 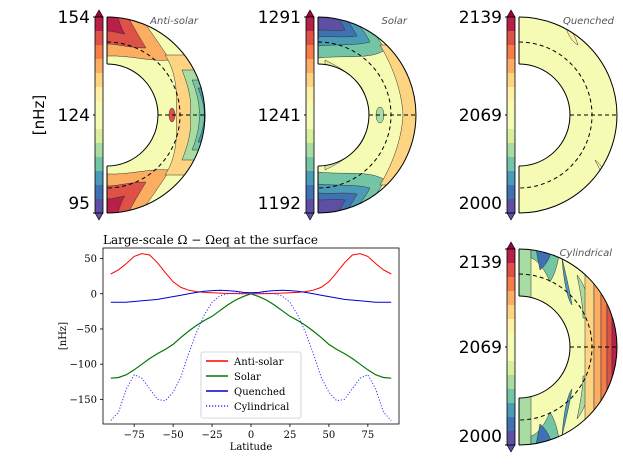 I want to click on colorbar-top-arrow, so click(x=99, y=13).